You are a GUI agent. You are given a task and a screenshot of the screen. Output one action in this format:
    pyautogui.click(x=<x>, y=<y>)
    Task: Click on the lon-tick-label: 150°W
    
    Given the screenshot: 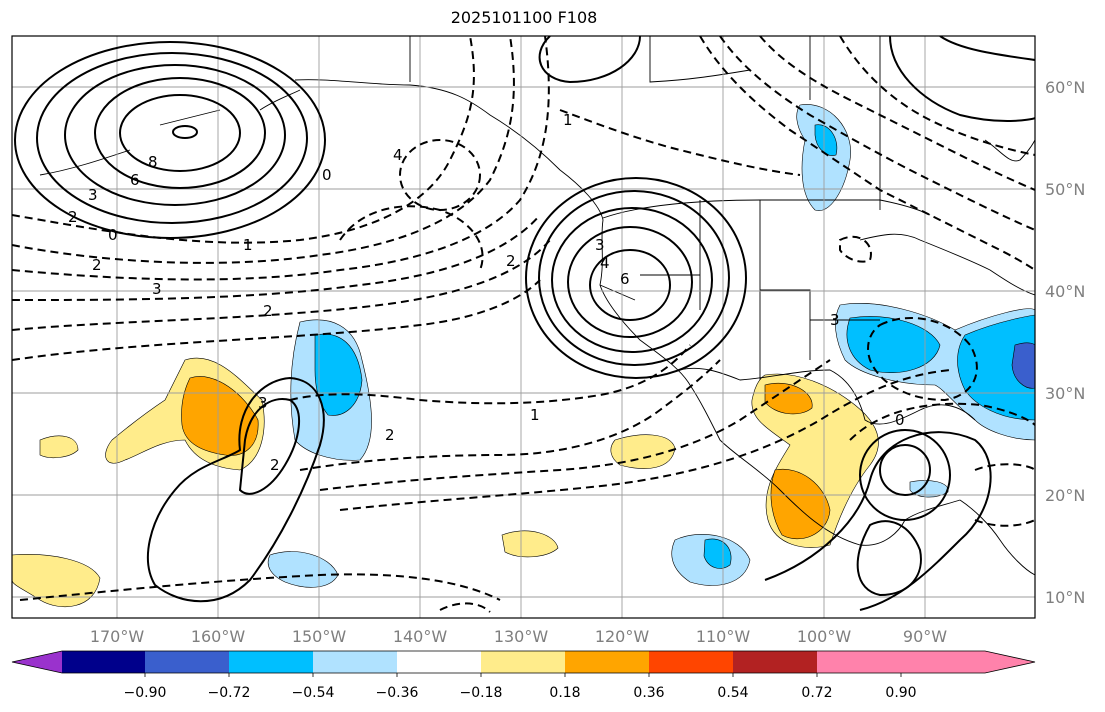 What is the action you would take?
    pyautogui.click(x=319, y=636)
    